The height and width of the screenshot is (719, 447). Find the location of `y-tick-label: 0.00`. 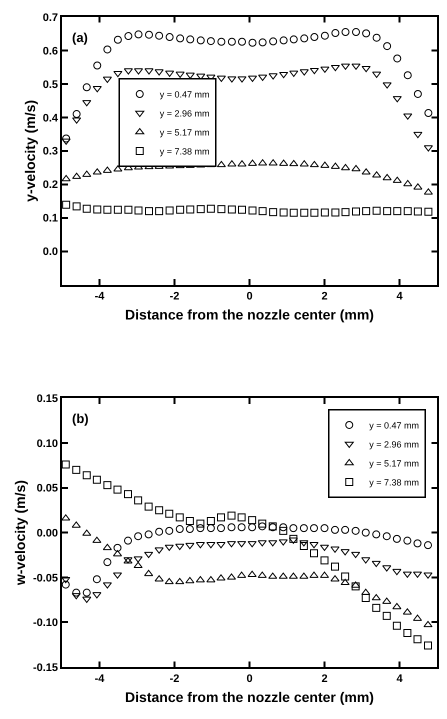

y-tick-label: 0.00 is located at coordinates (47, 533).